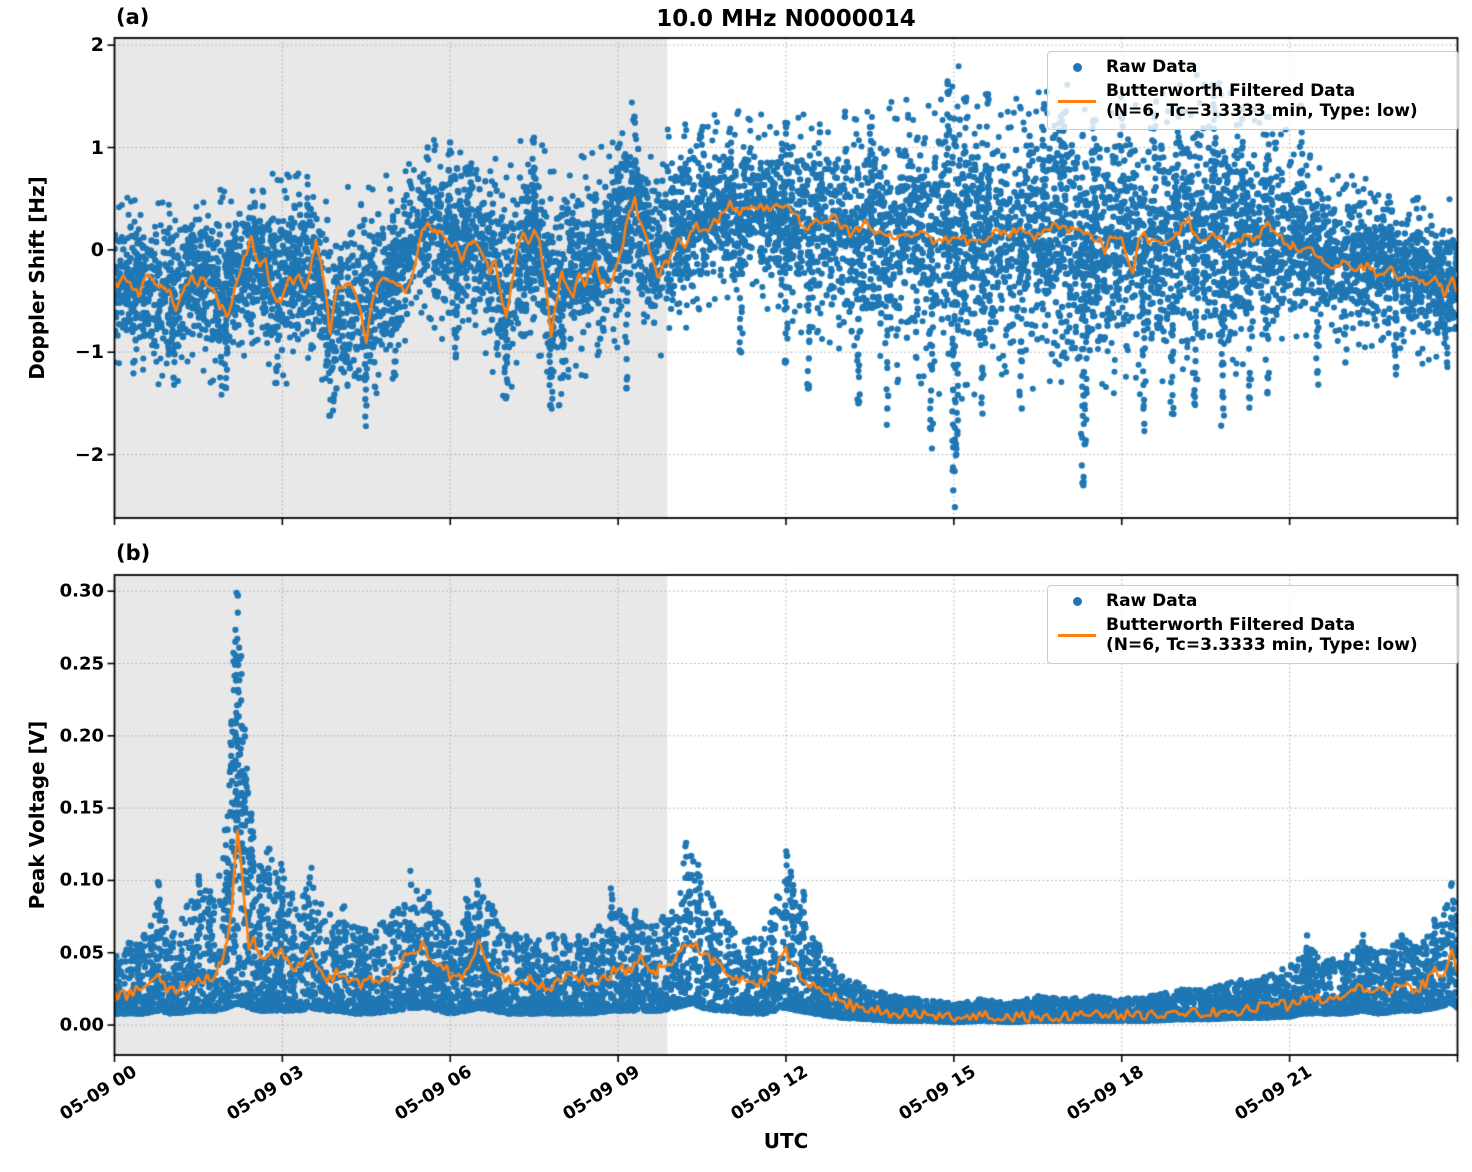 The height and width of the screenshot is (1172, 1472). What do you see at coordinates (81, 880) in the screenshot?
I see `y-tick-label: 0.10` at bounding box center [81, 880].